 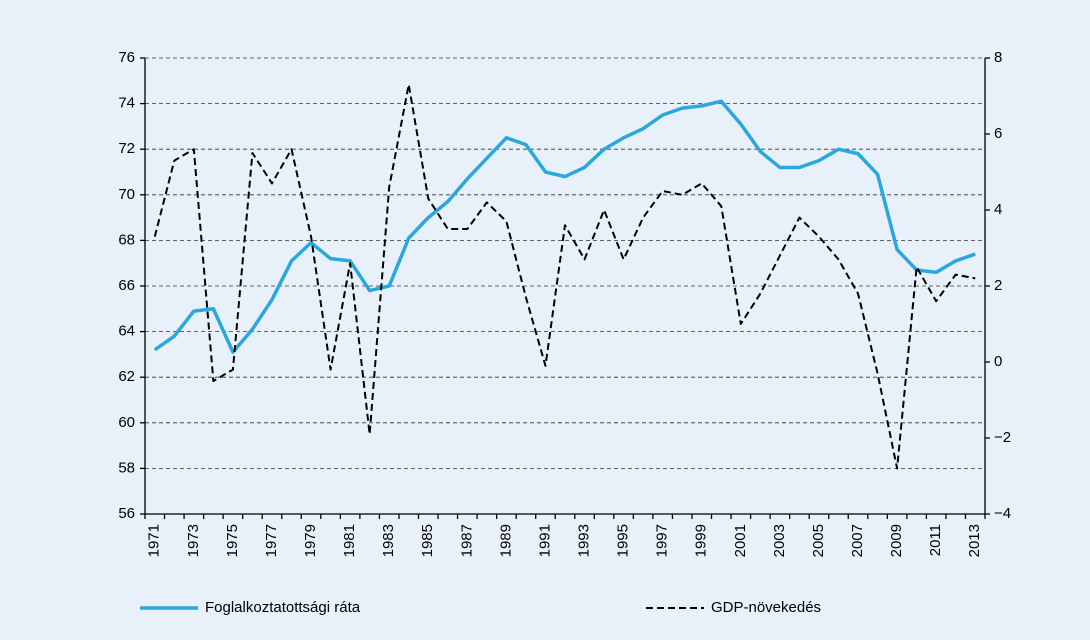 I want to click on x-tick-label: 2011, so click(x=935, y=540).